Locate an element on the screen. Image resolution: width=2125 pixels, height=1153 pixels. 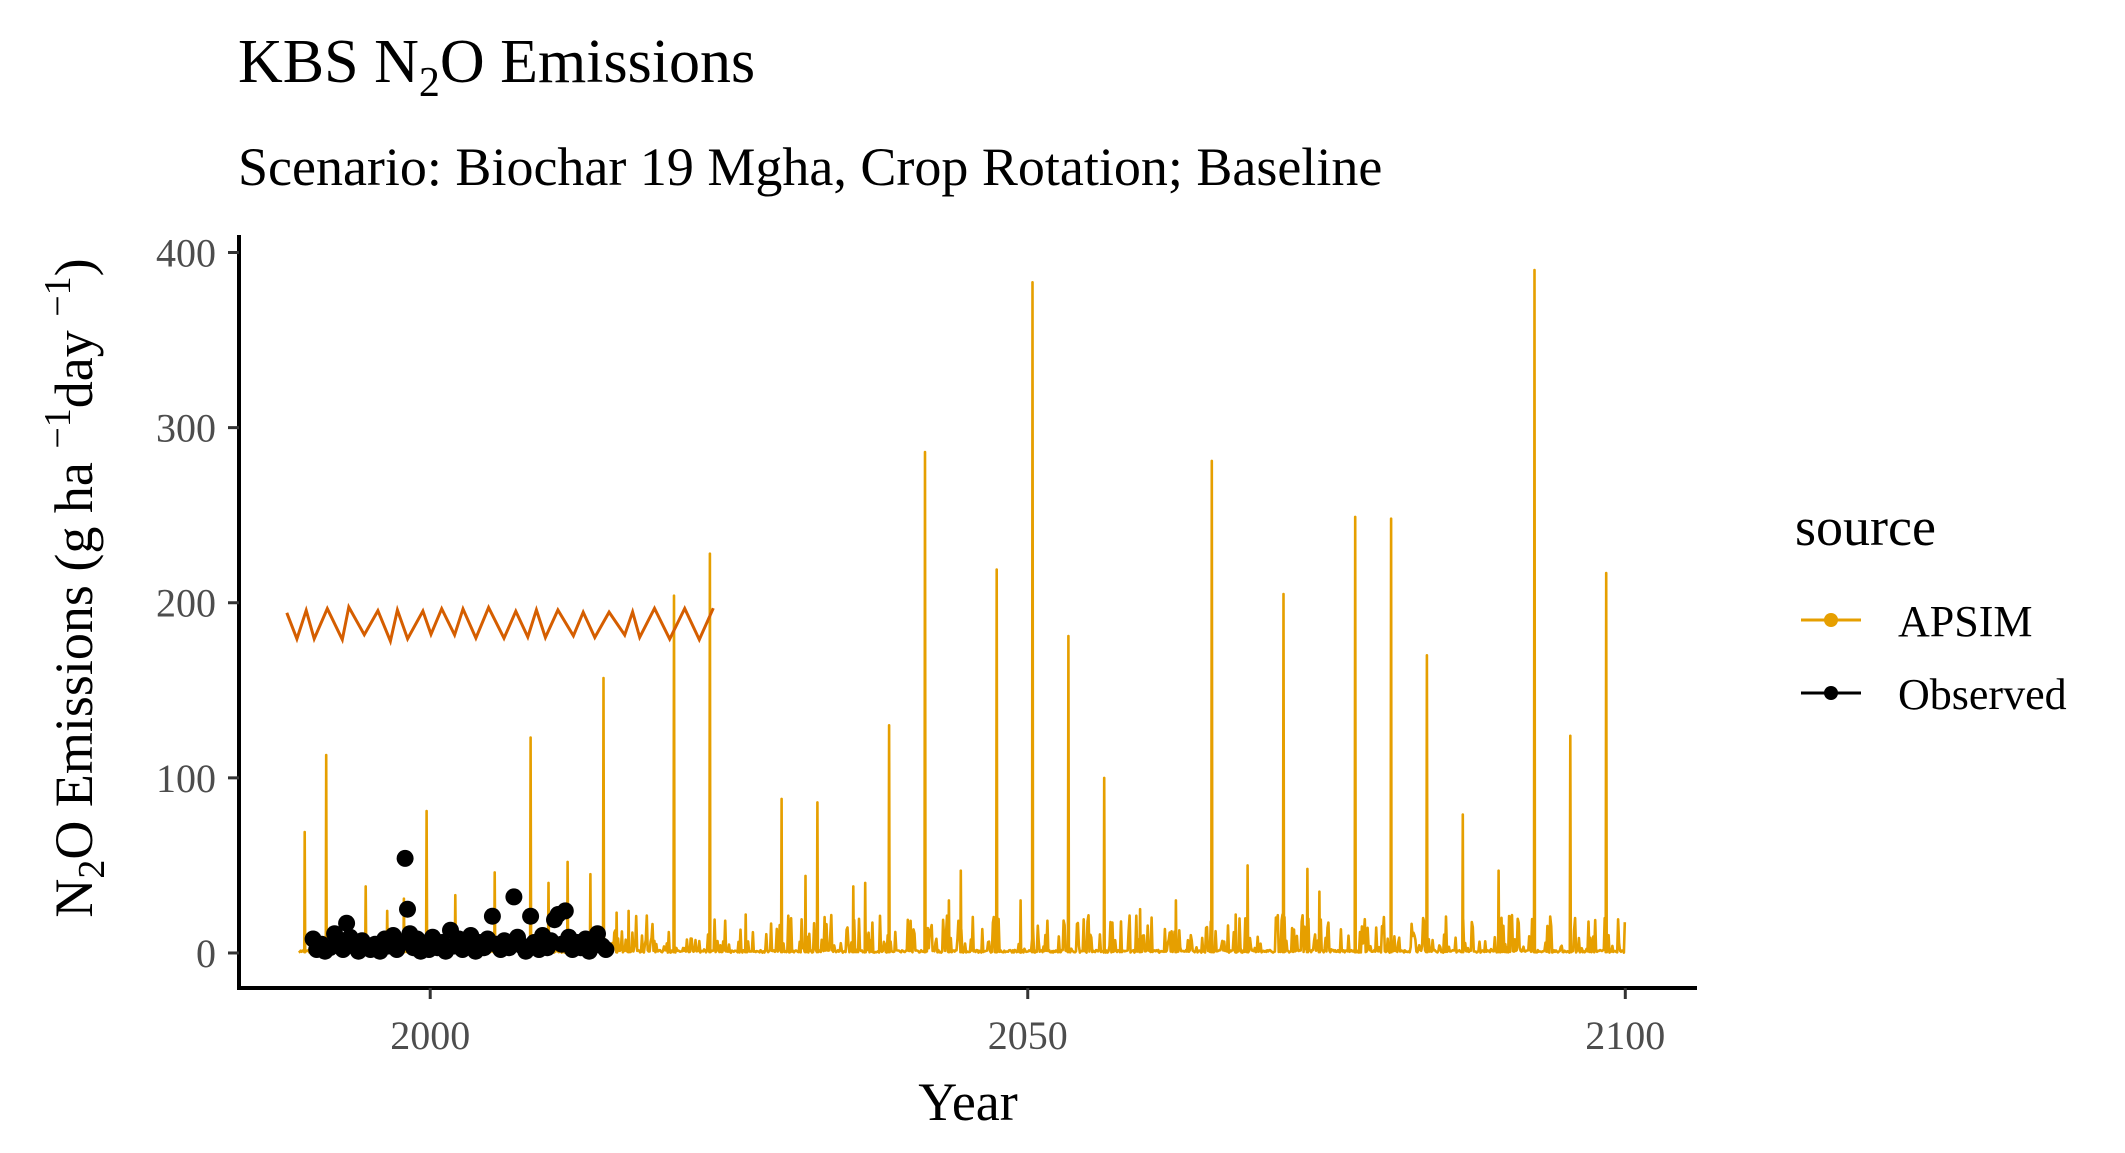
x-axis-ticks: 2000 2050 2100 is located at coordinates (1027, 1023).